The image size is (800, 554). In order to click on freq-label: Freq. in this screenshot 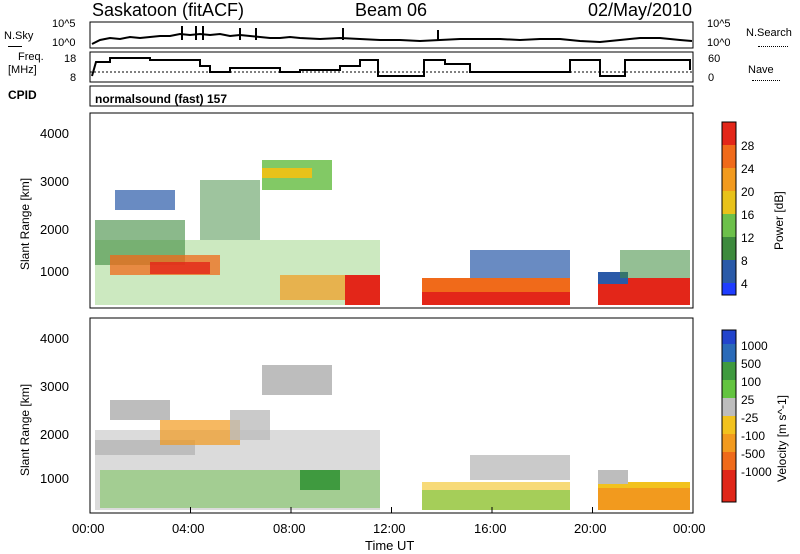, I will do `click(31, 57)`.